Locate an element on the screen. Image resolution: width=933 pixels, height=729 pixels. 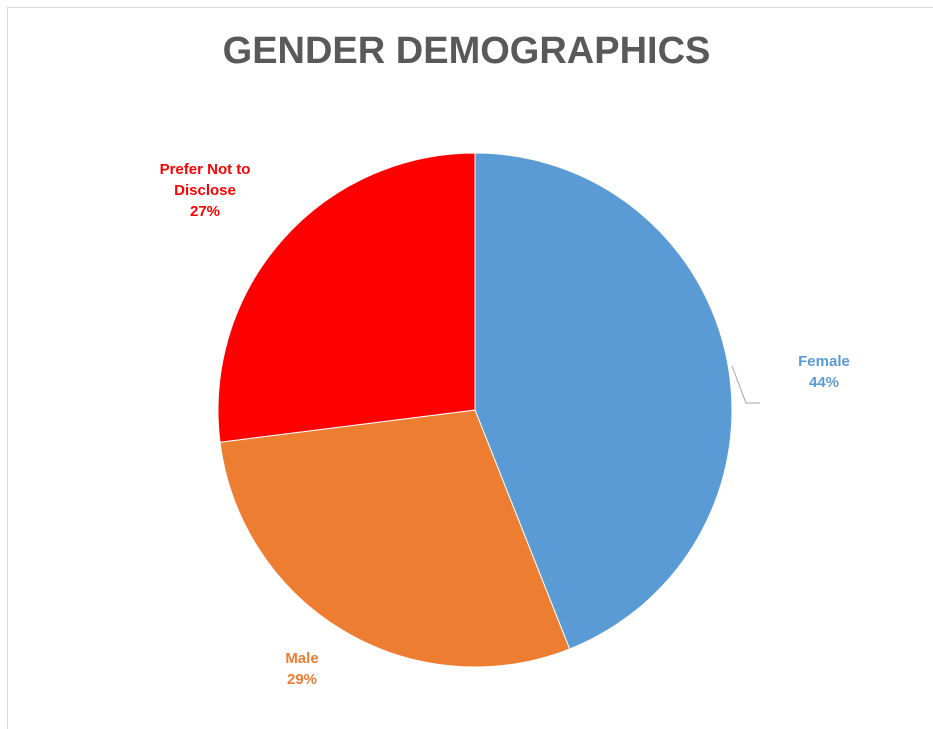
slice-label-prefer-not-to-disclose: Prefer Not to Disclose 27% is located at coordinates (205, 190).